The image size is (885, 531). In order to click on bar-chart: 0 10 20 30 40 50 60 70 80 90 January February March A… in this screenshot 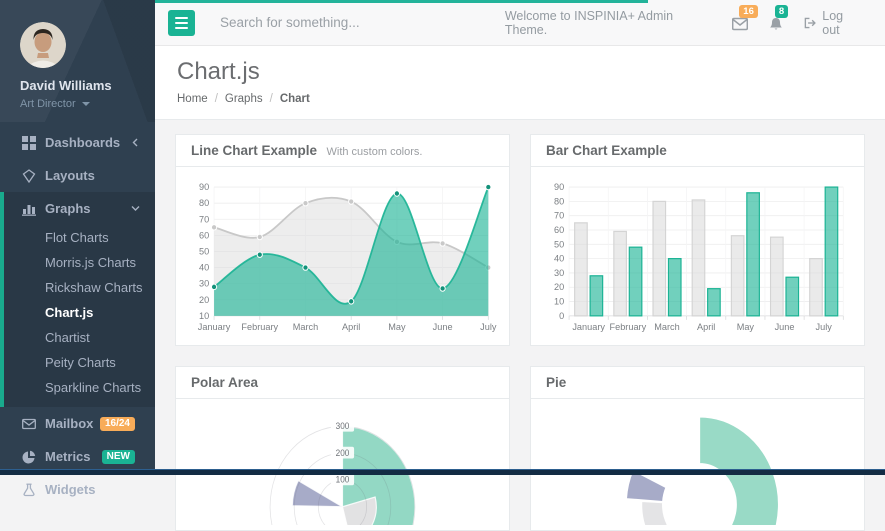, I will do `click(699, 257)`.